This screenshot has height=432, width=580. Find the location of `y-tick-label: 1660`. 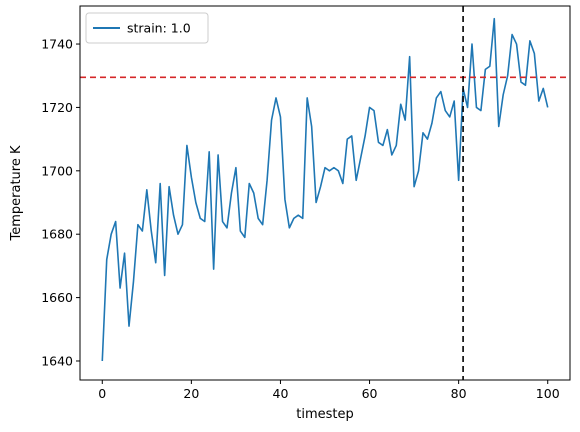

y-tick-label: 1660 is located at coordinates (57, 297).